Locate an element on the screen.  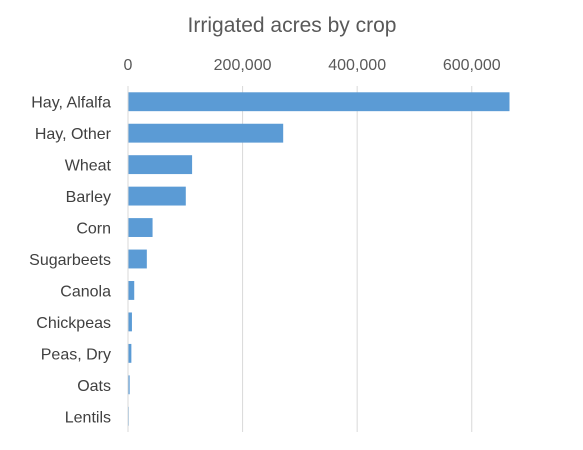
category-label: Wheat is located at coordinates (88, 166).